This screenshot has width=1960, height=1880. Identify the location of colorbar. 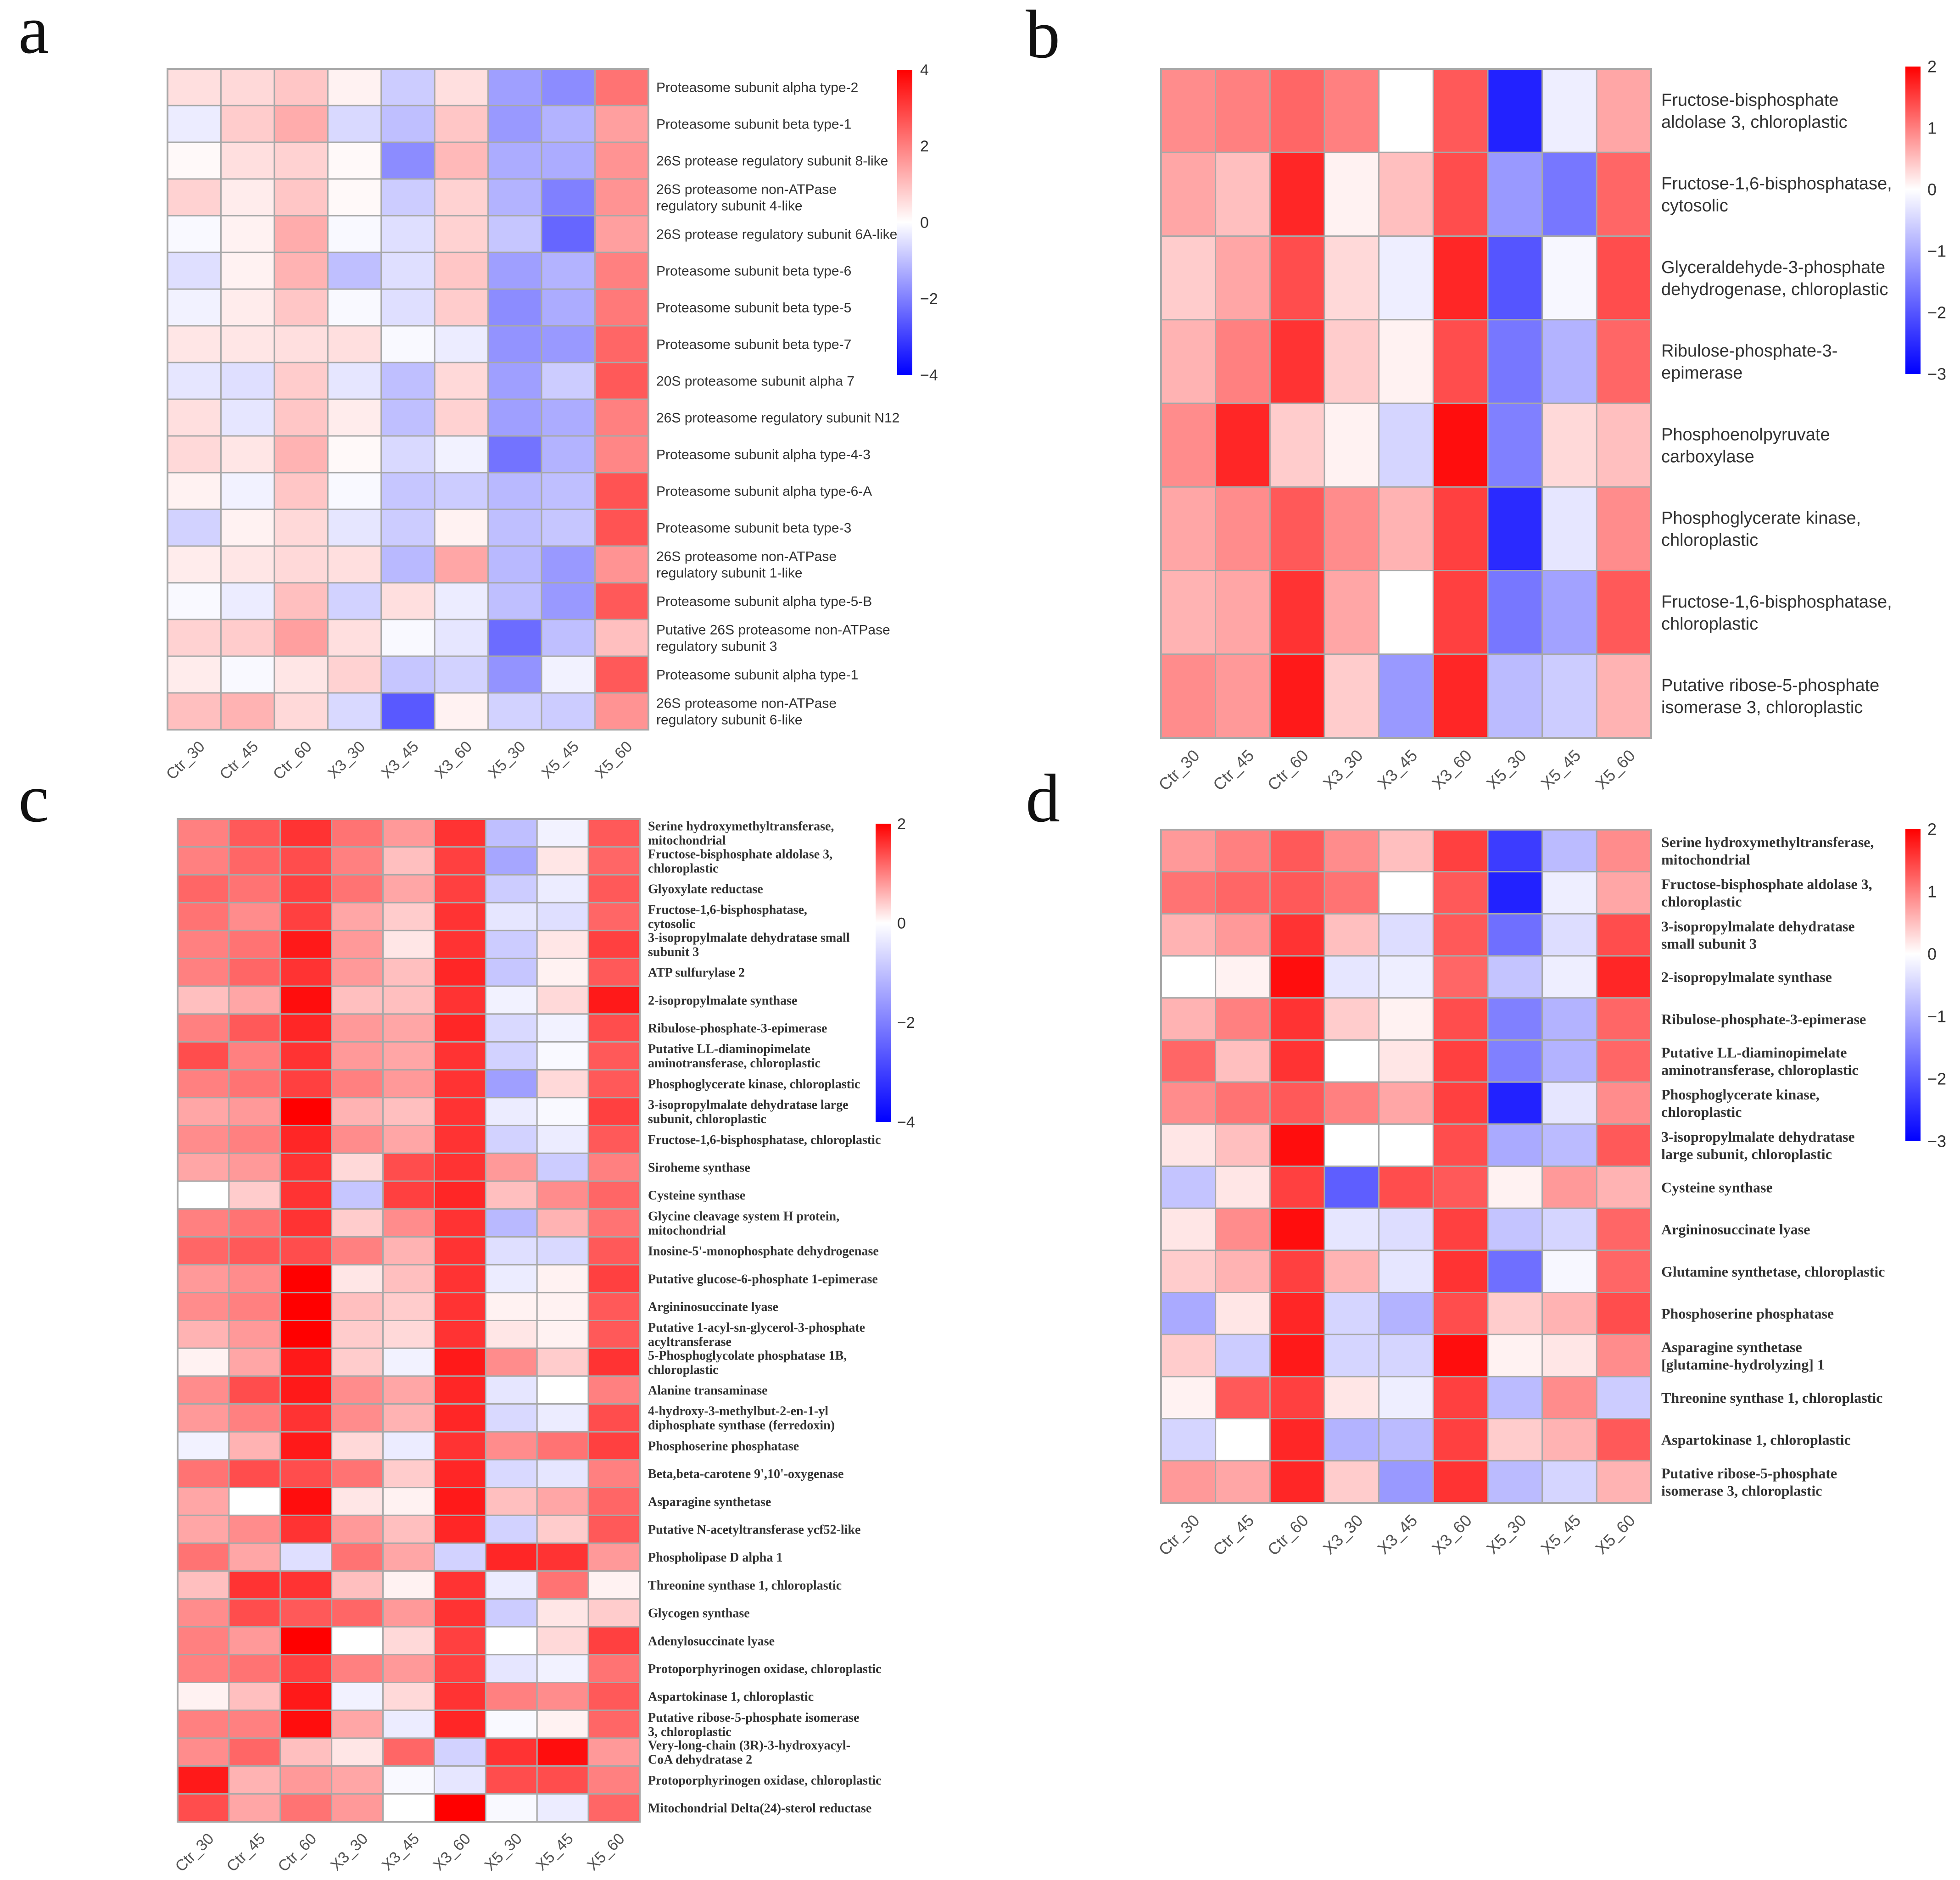
(904, 222).